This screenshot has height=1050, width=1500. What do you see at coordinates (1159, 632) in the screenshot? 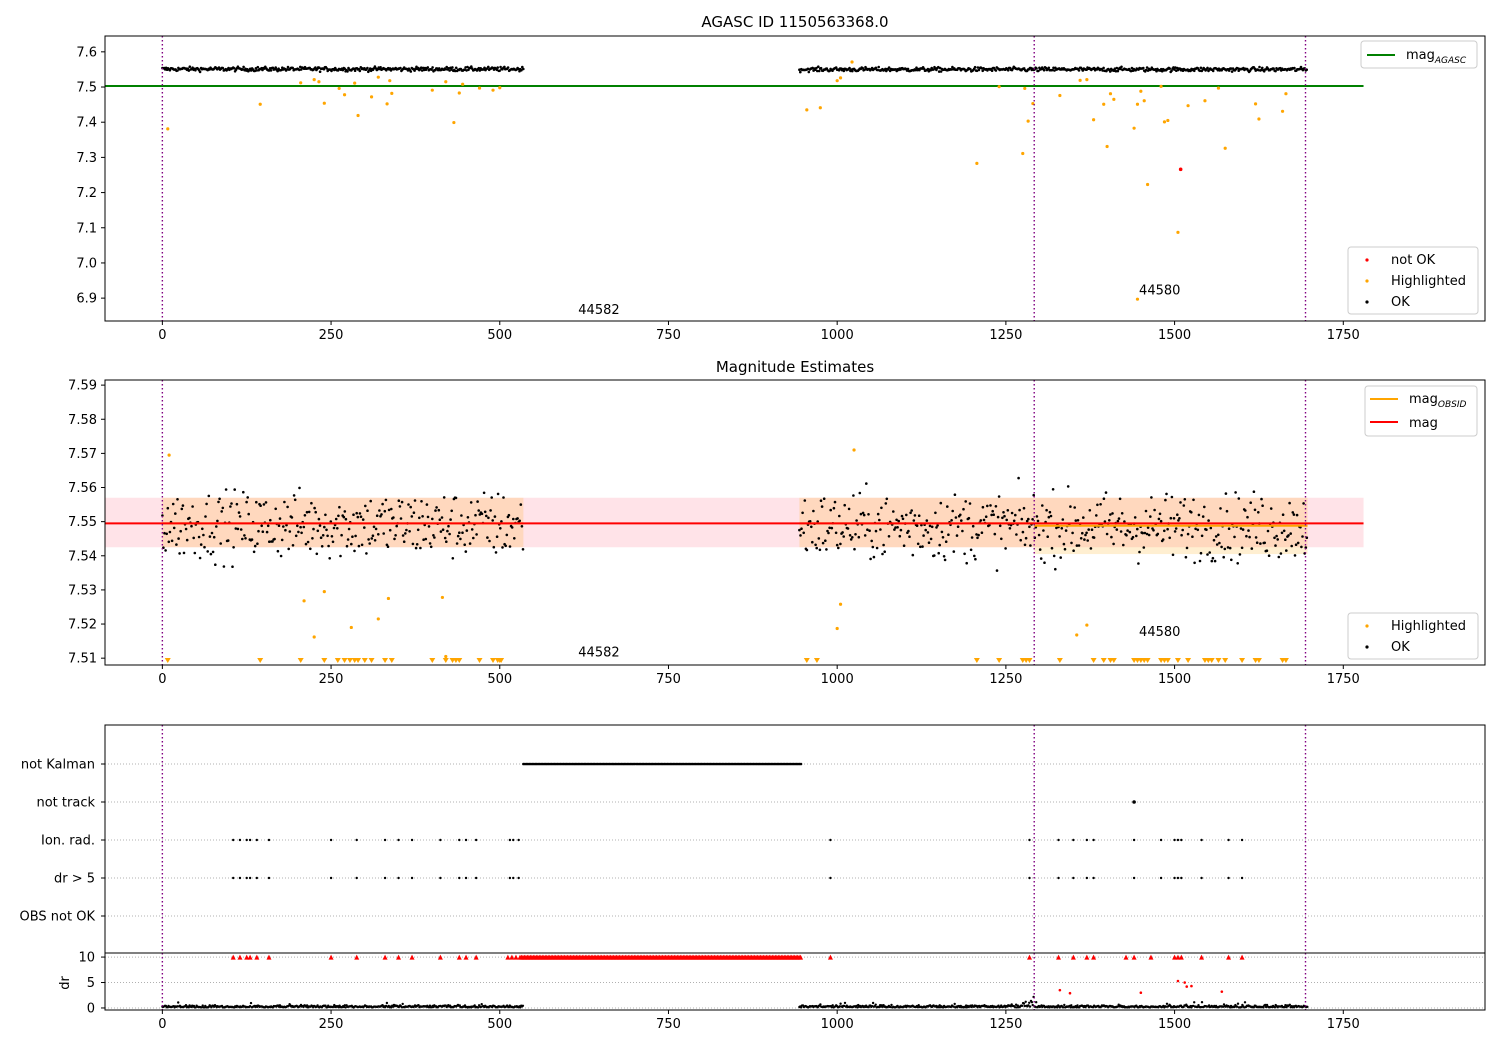
I see `obsid-annotation: 44580` at bounding box center [1159, 632].